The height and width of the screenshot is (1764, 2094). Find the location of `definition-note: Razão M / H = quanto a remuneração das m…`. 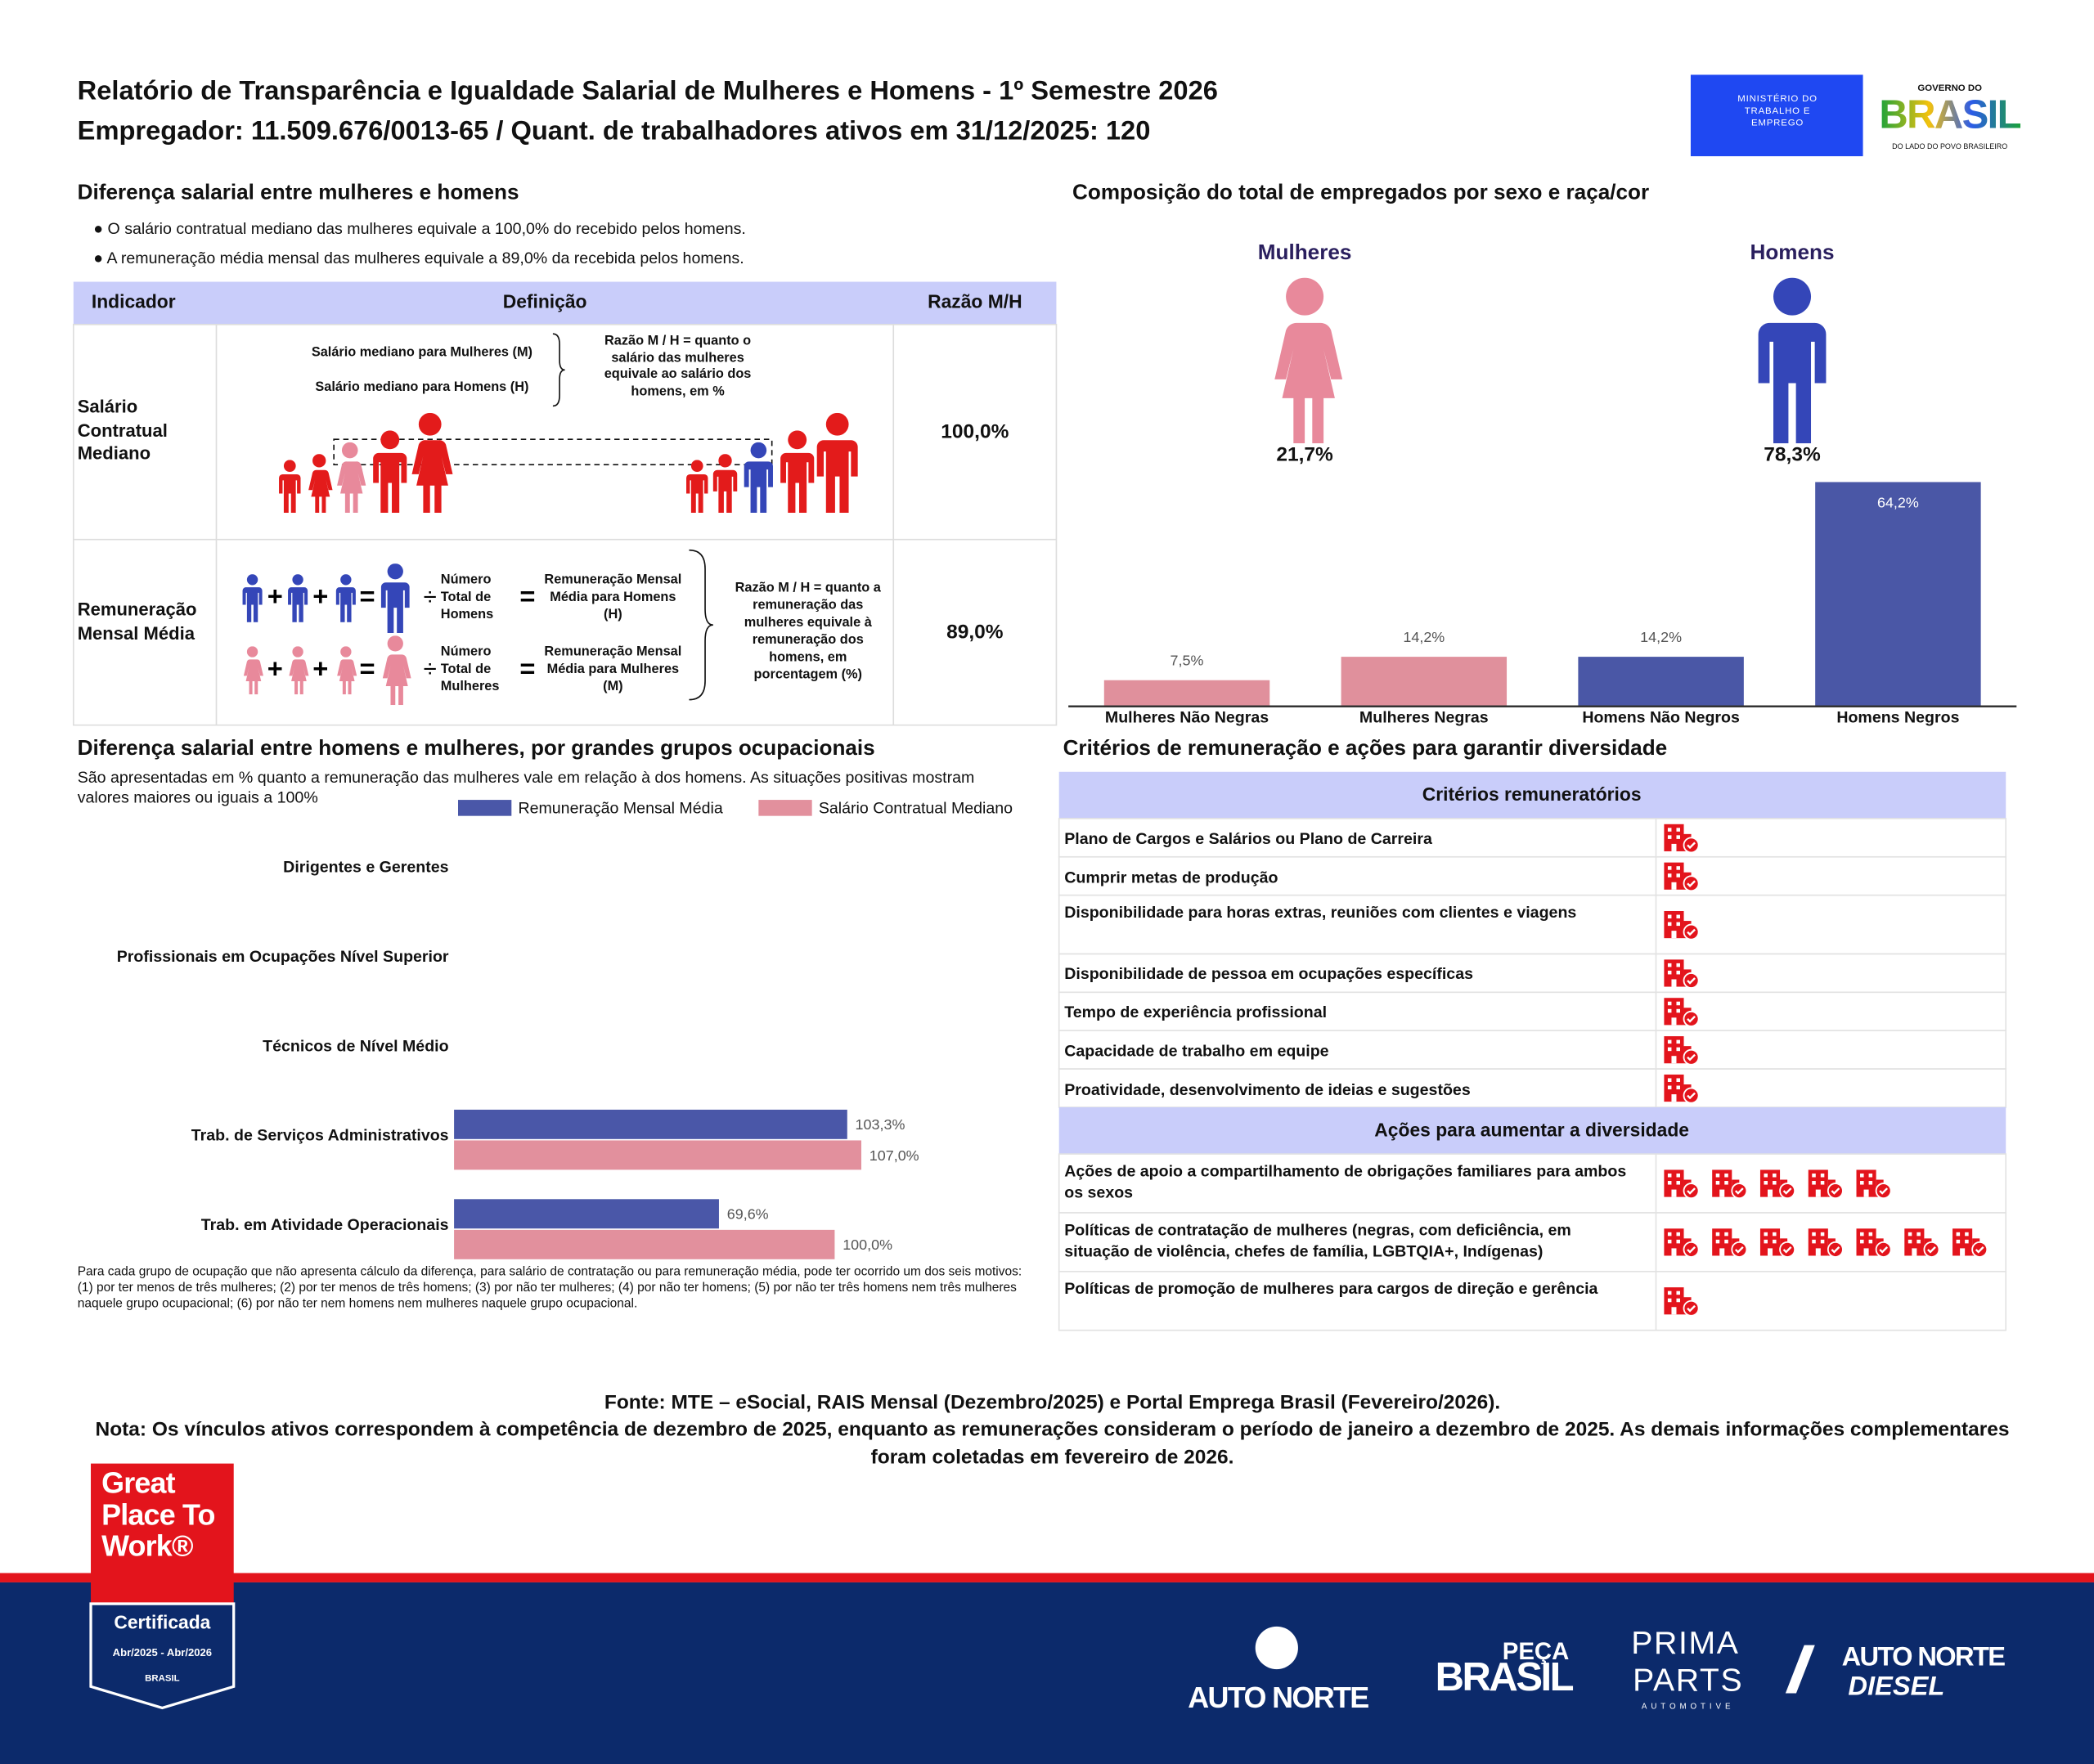

definition-note: Razão M / H = quanto a remuneração das m… is located at coordinates (808, 632).